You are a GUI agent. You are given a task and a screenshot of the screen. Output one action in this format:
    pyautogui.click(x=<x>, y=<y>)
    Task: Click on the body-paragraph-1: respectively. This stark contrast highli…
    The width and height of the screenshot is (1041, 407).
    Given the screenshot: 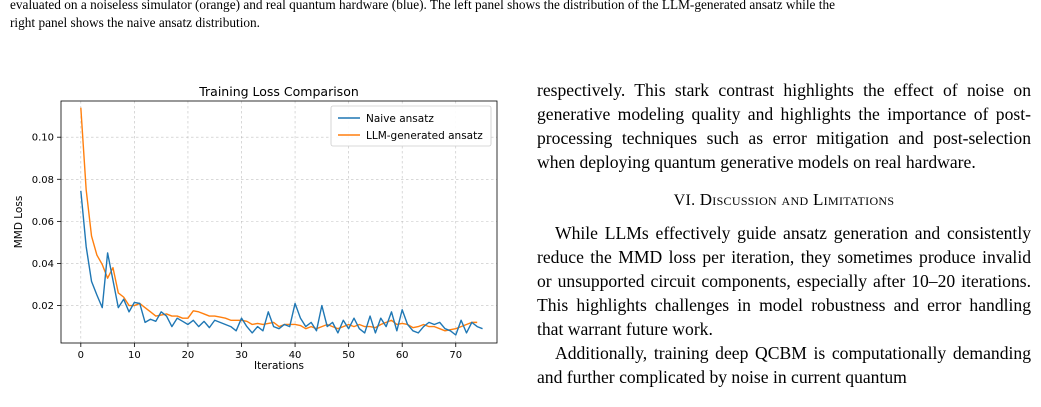 What is the action you would take?
    pyautogui.click(x=784, y=126)
    